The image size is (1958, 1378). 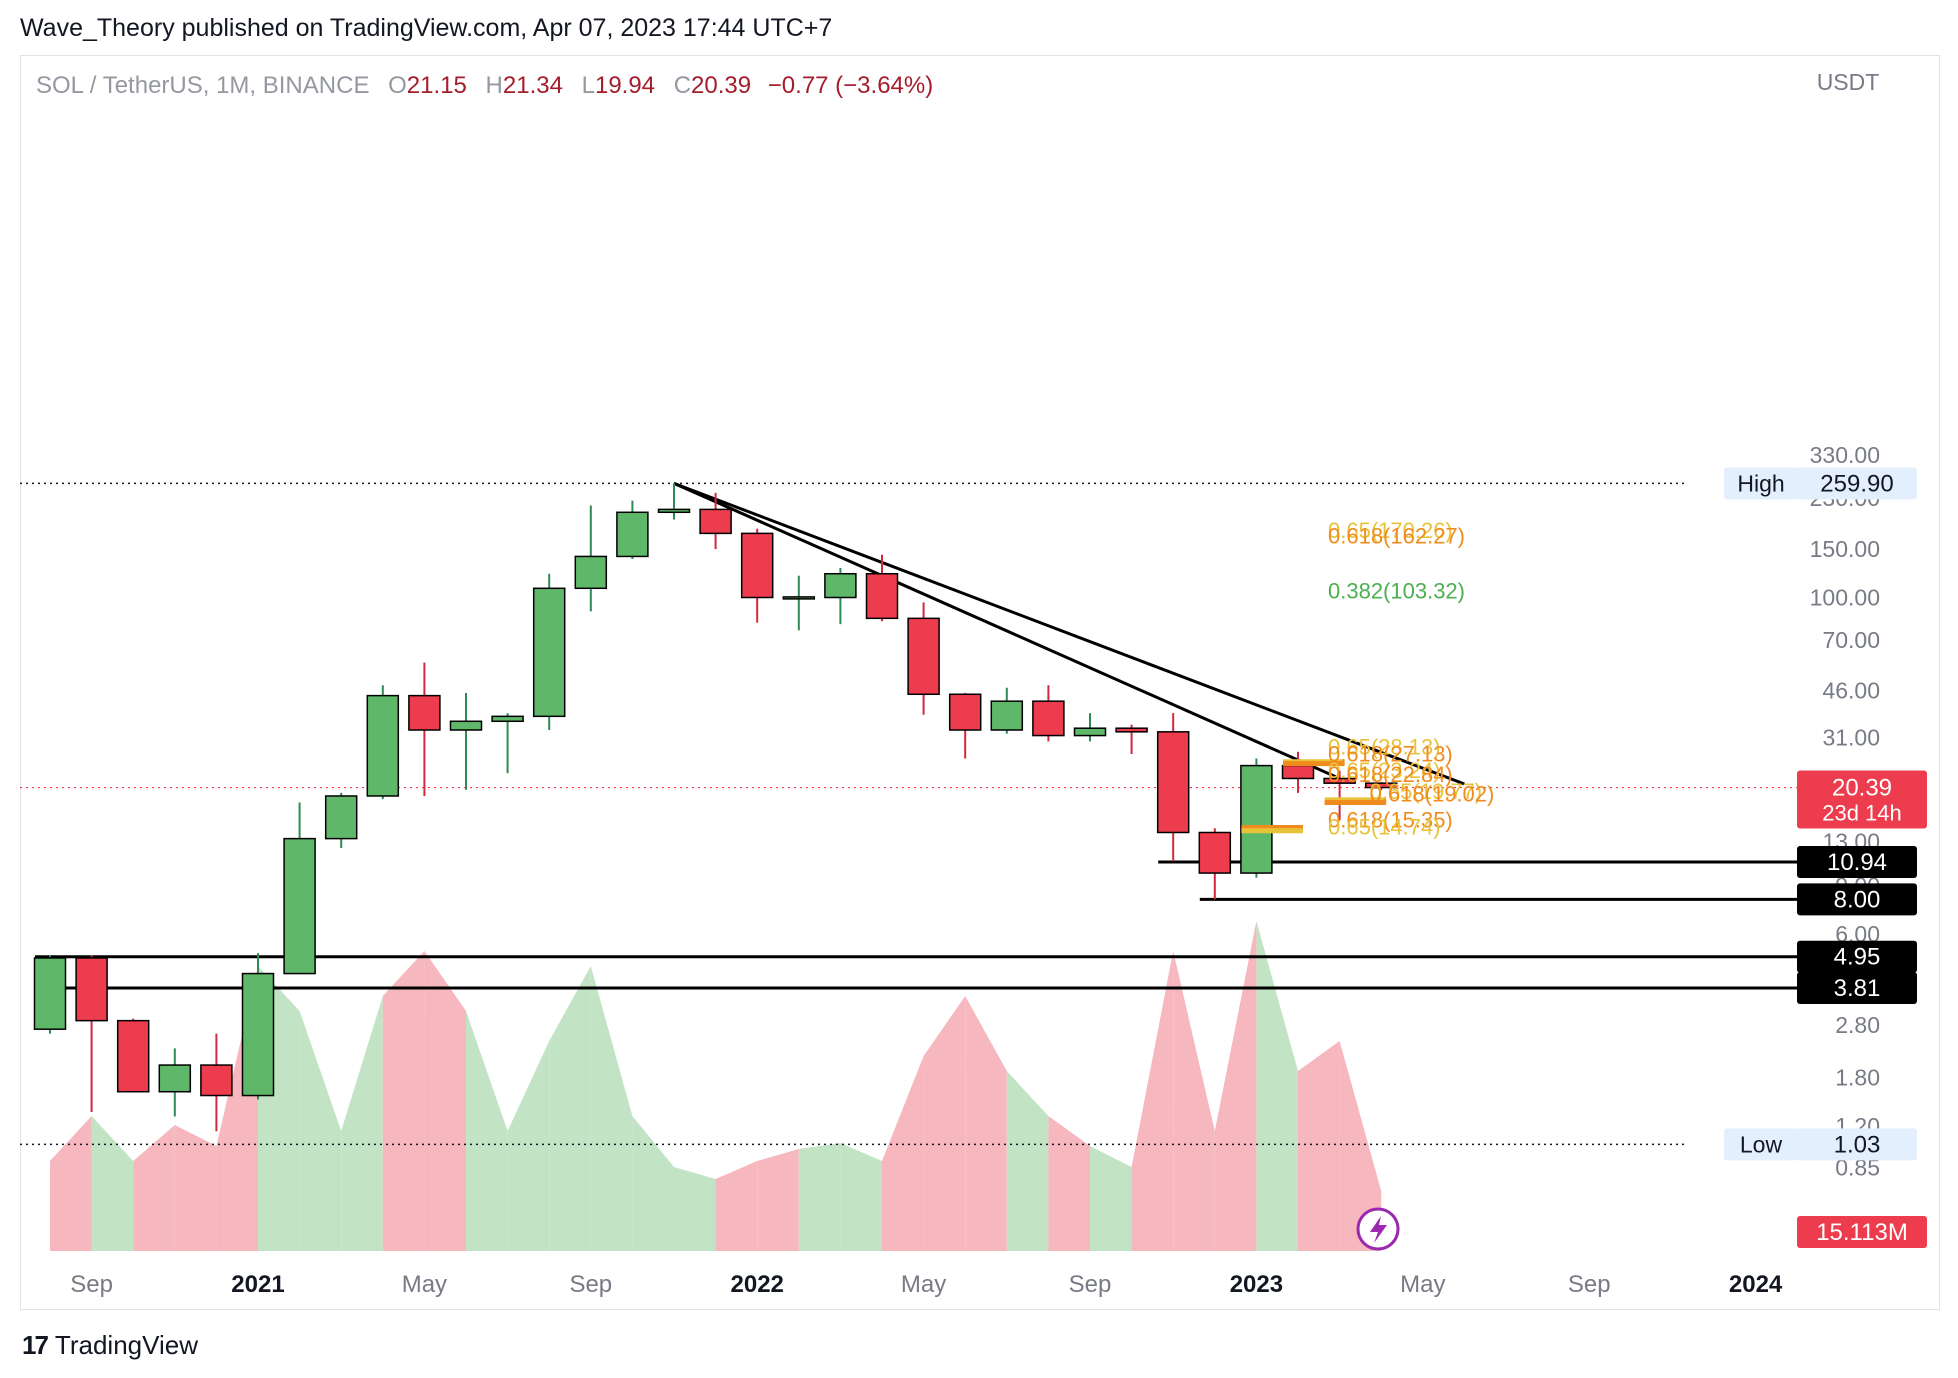 I want to click on footer: 17 TradingView, so click(x=110, y=1345).